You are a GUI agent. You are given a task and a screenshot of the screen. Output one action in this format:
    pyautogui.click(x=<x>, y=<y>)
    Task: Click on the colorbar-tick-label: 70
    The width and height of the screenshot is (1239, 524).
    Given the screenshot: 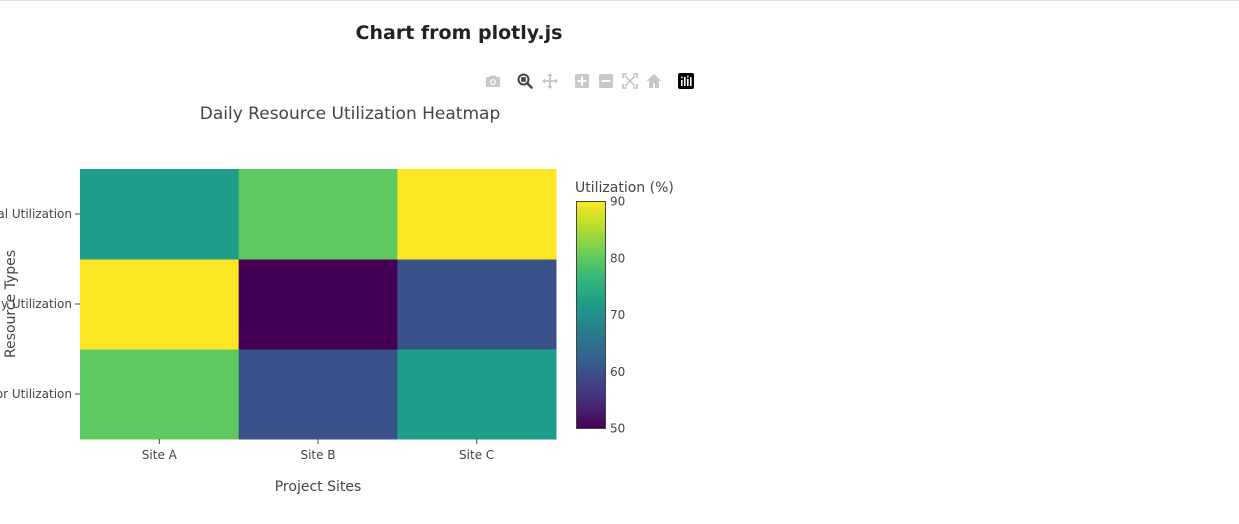 What is the action you would take?
    pyautogui.click(x=617, y=315)
    